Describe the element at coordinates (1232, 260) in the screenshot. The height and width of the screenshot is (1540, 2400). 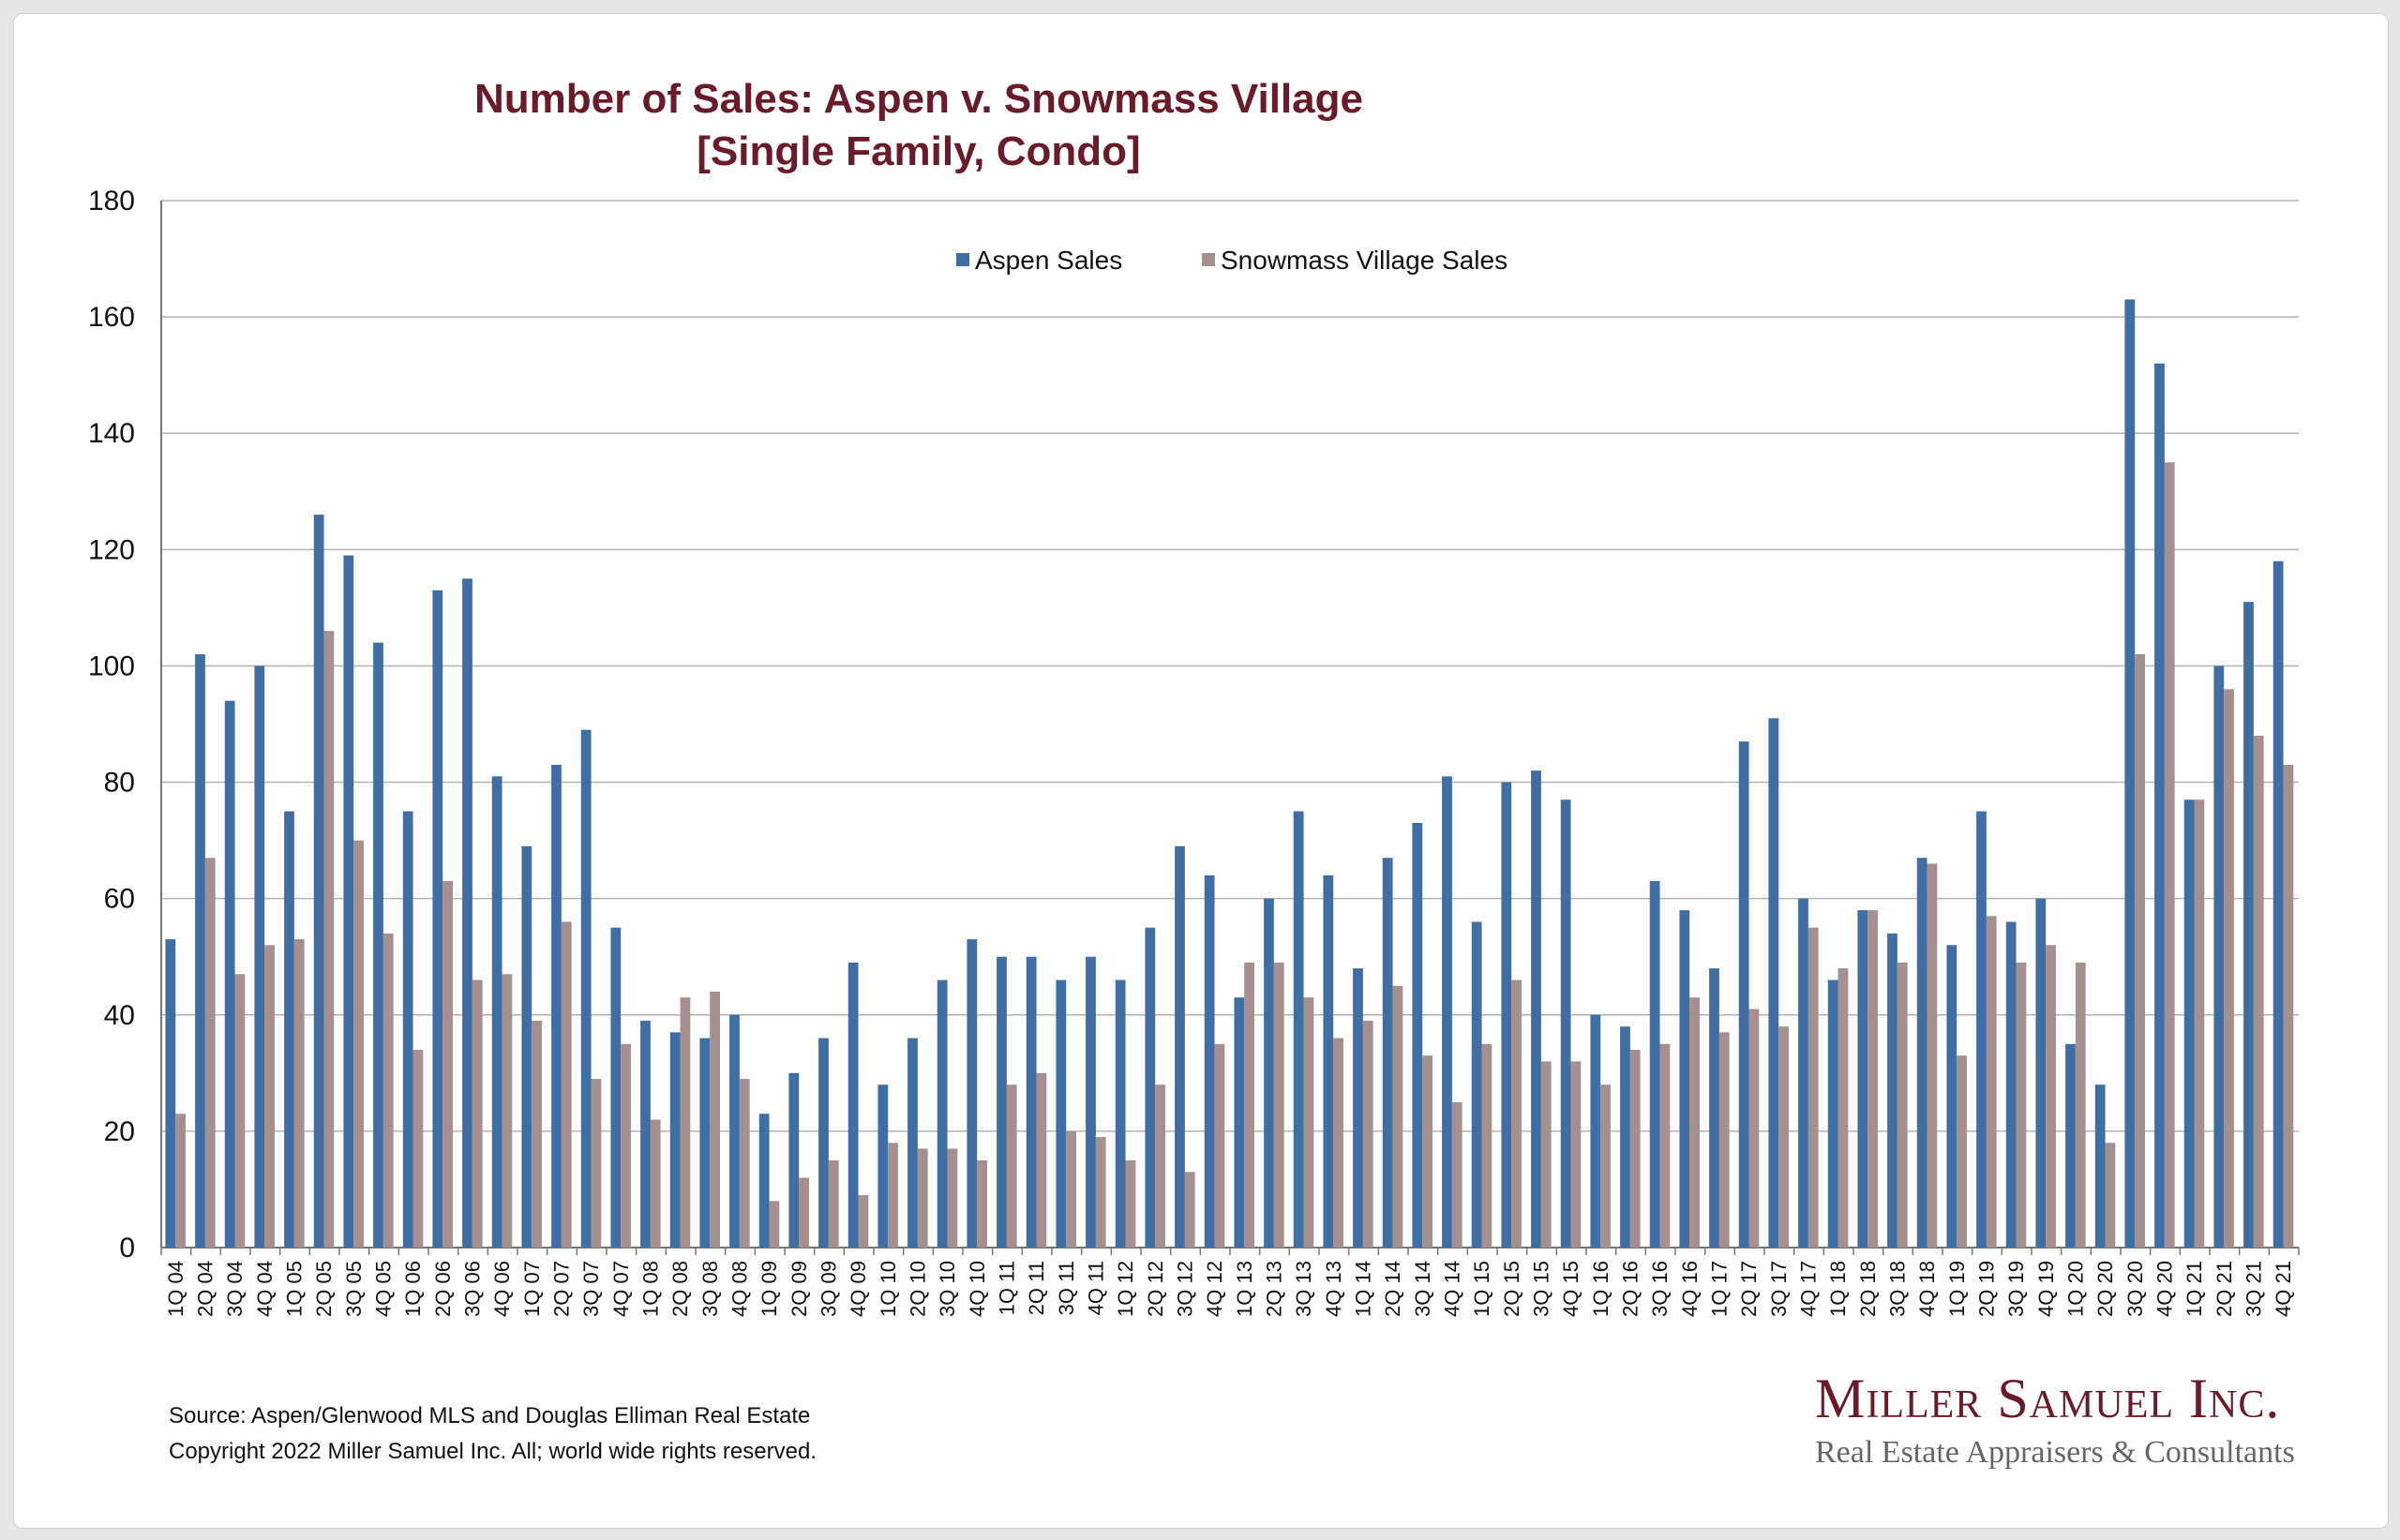
I see `legend: Aspen Sales Snowmass Village Sales` at that location.